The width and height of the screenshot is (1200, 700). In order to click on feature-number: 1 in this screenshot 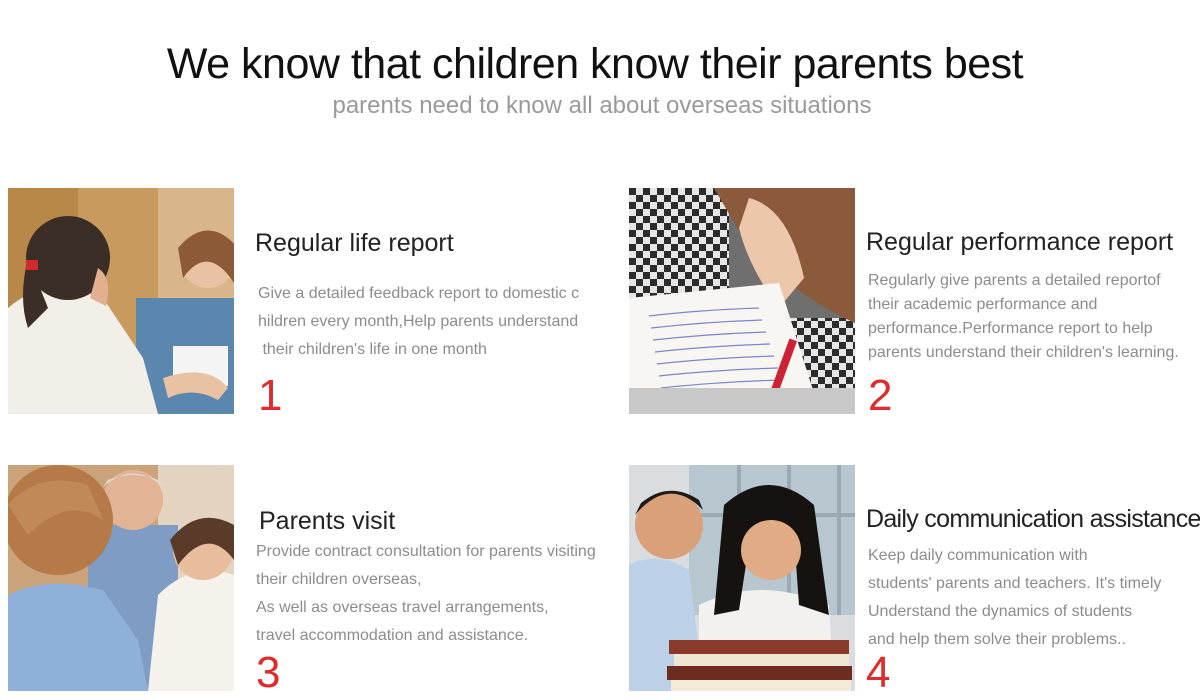, I will do `click(270, 395)`.